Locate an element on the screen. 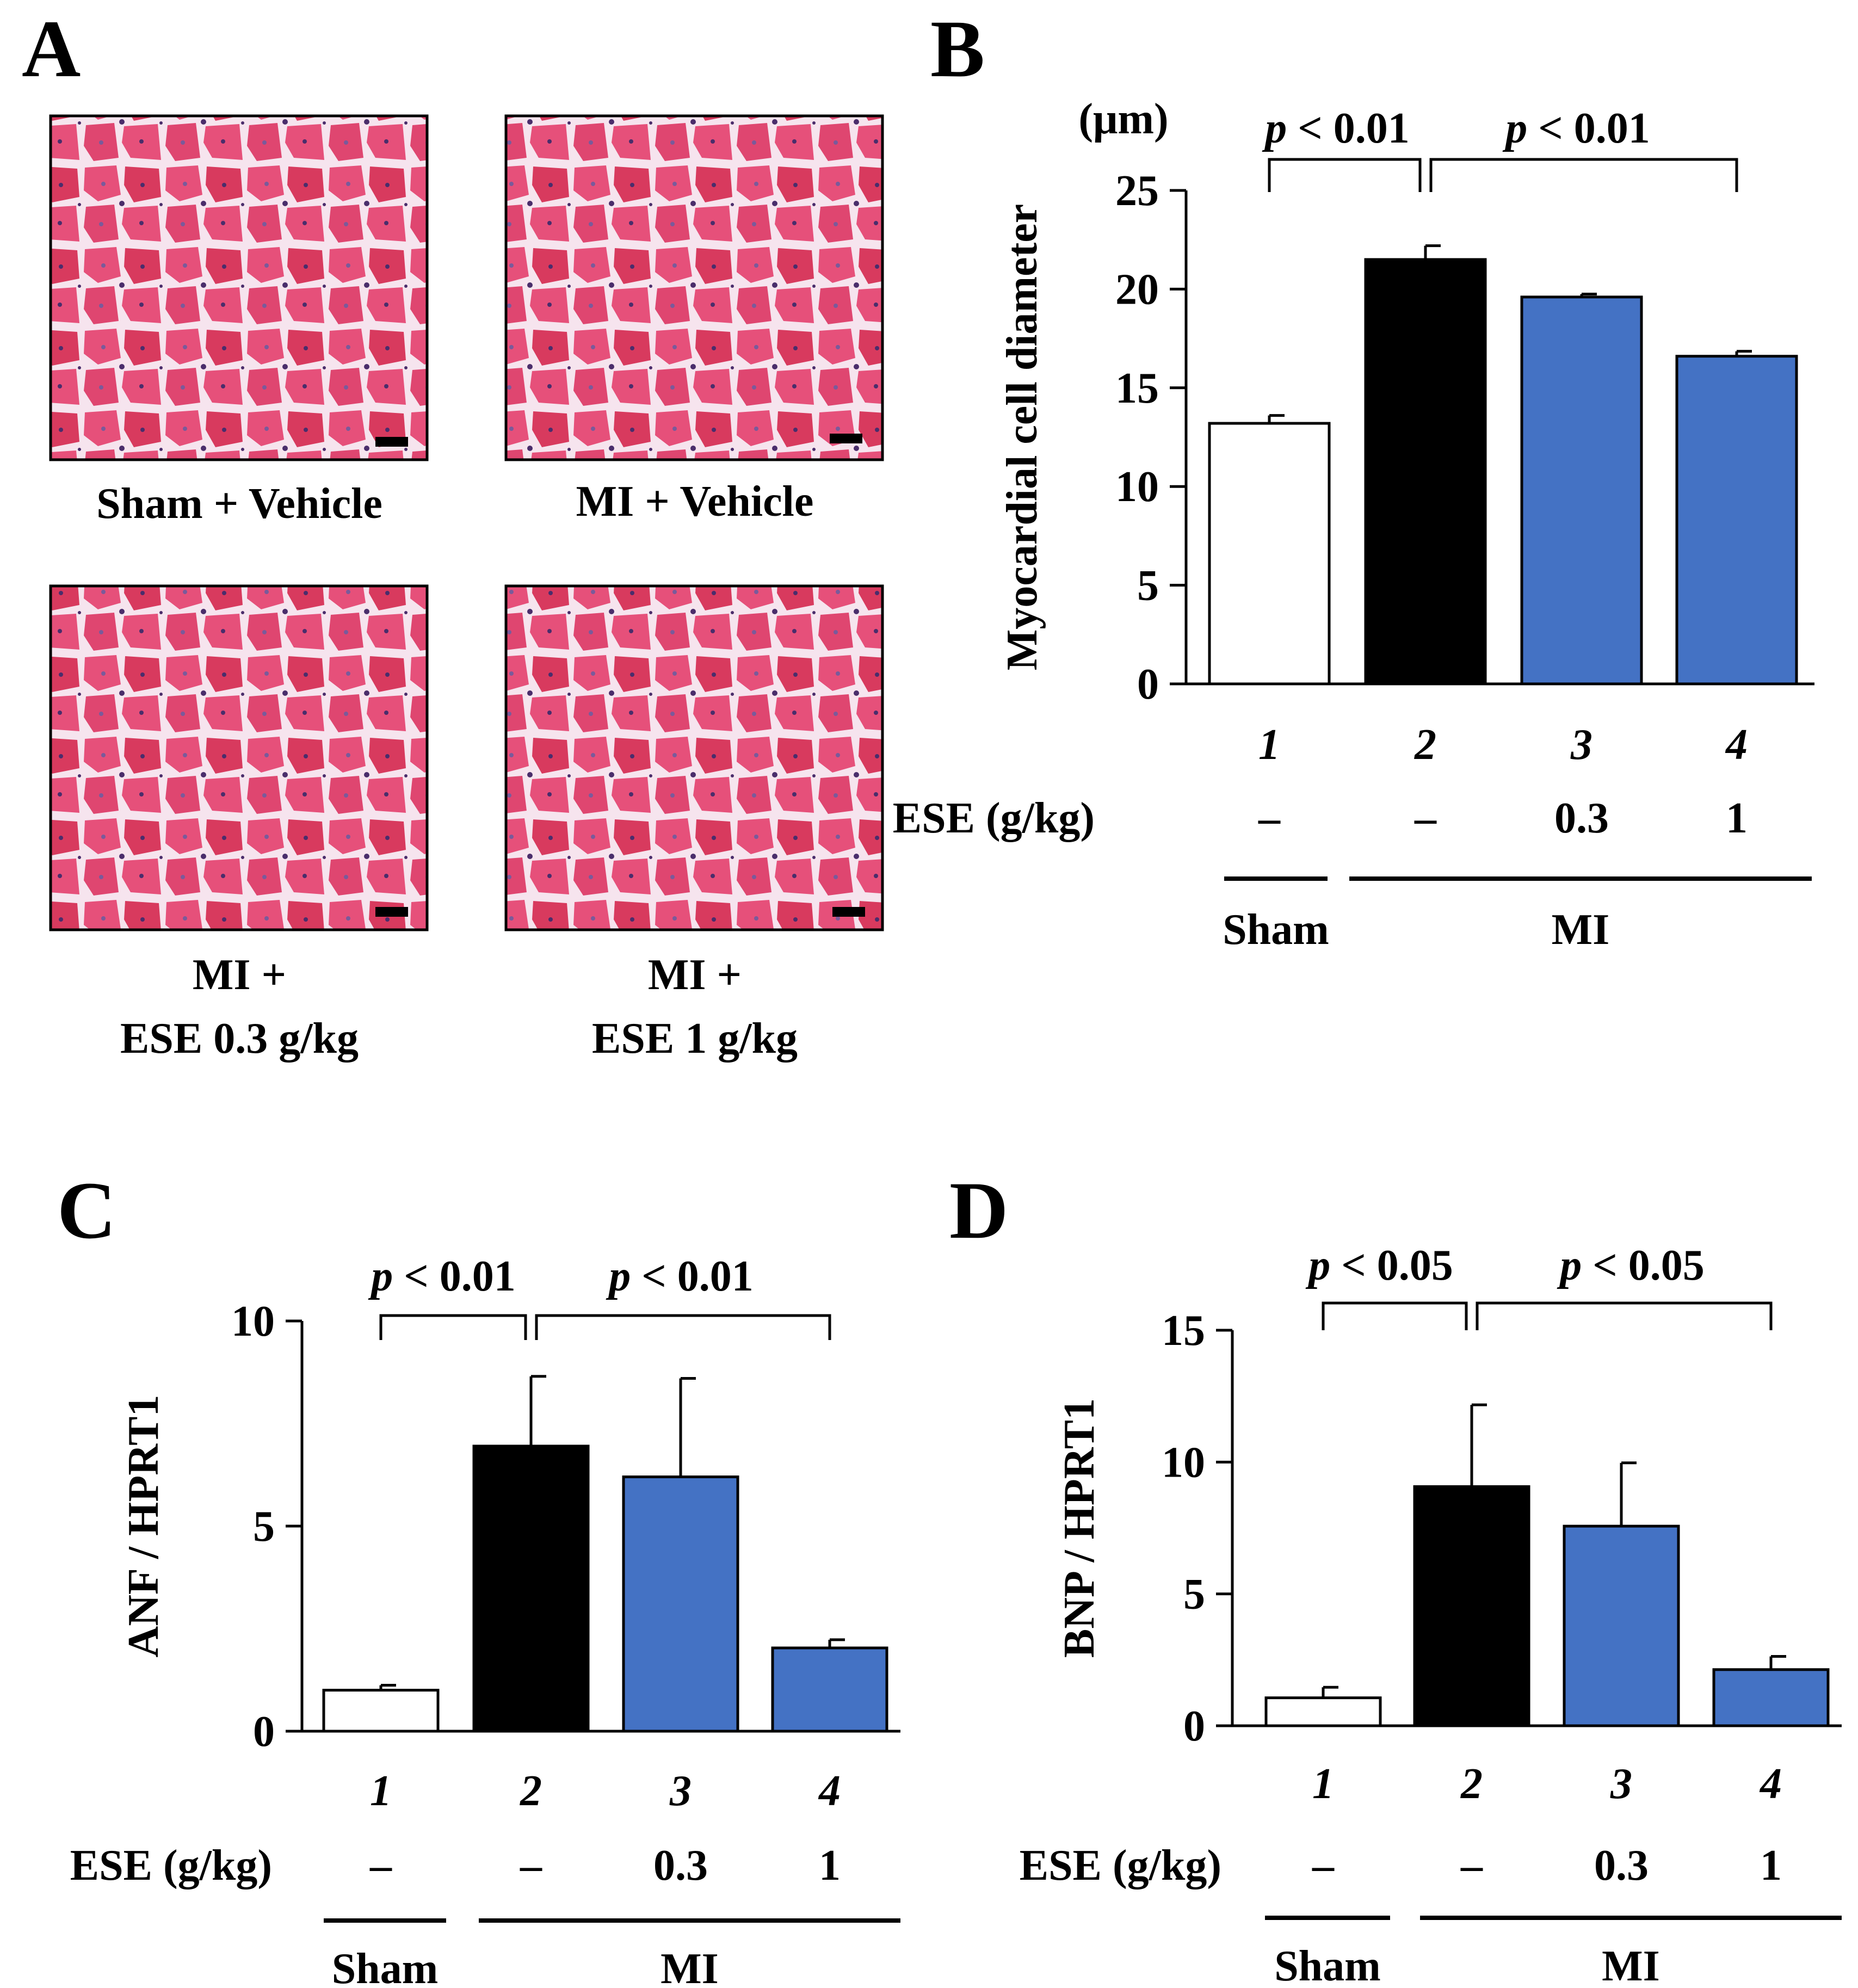 The width and height of the screenshot is (1858, 1988). ese-value-d-1: – is located at coordinates (1323, 1866).